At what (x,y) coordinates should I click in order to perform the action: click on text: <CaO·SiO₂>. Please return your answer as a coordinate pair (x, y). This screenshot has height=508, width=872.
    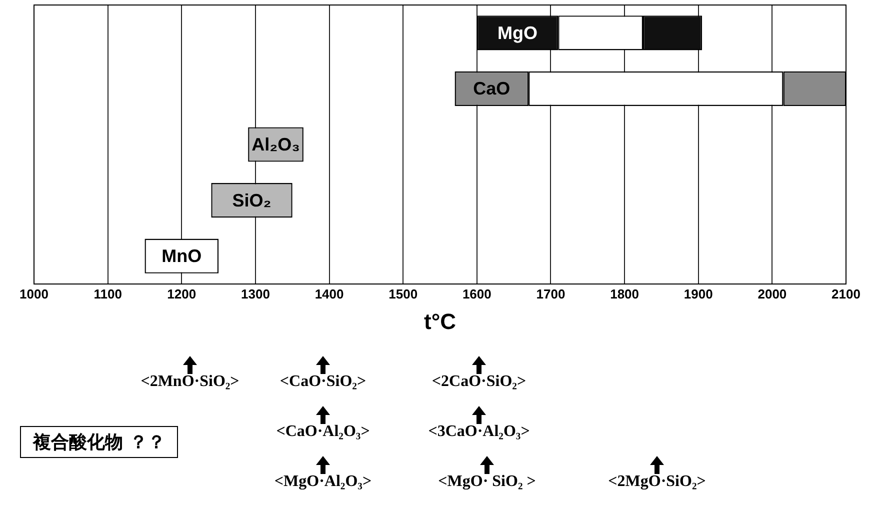
    Looking at the image, I should click on (323, 382).